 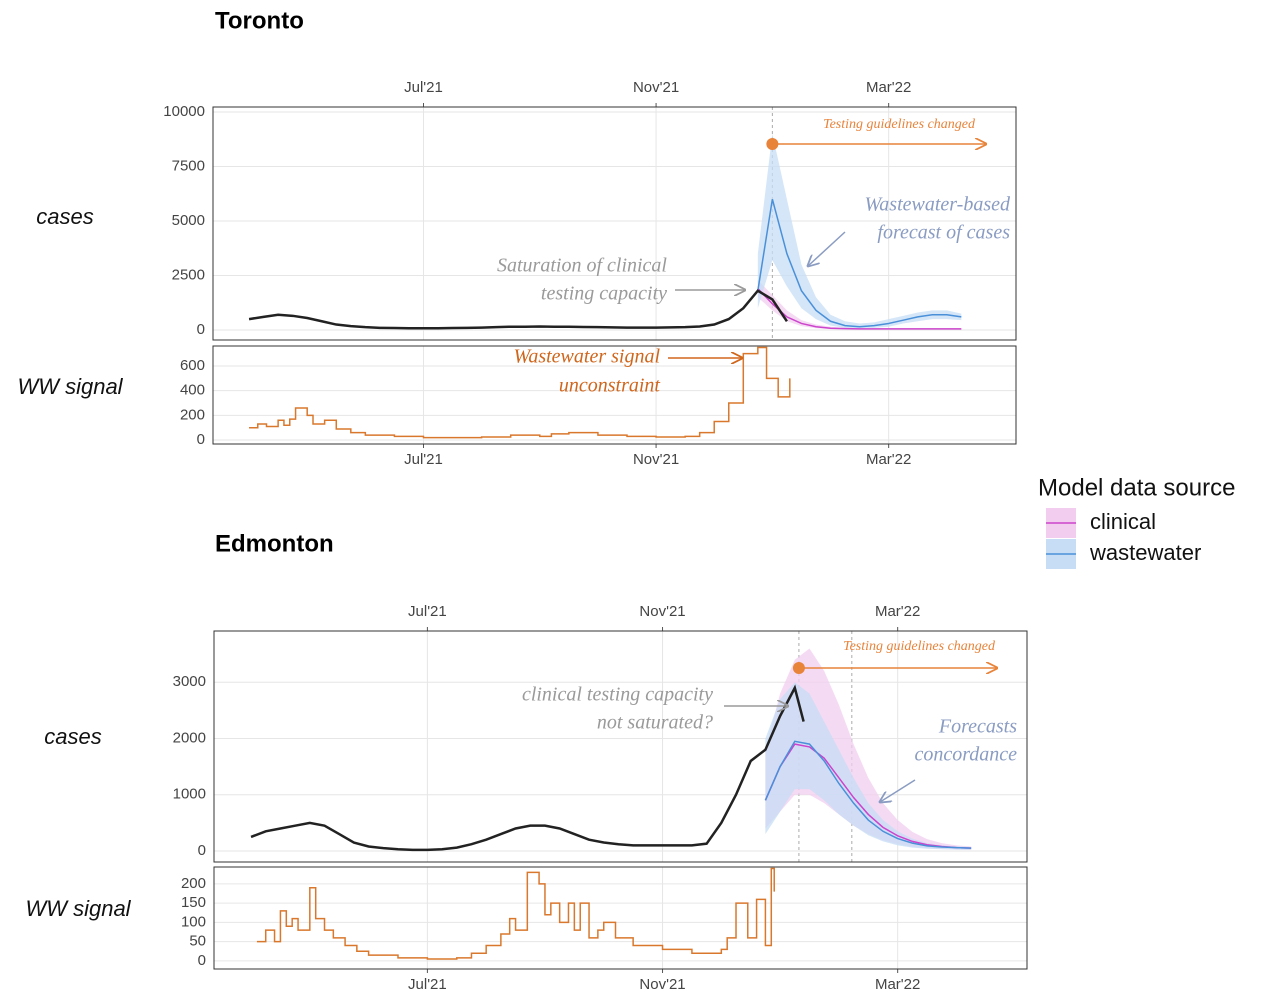 What do you see at coordinates (184, 111) in the screenshot?
I see `y-tick-label: 10000` at bounding box center [184, 111].